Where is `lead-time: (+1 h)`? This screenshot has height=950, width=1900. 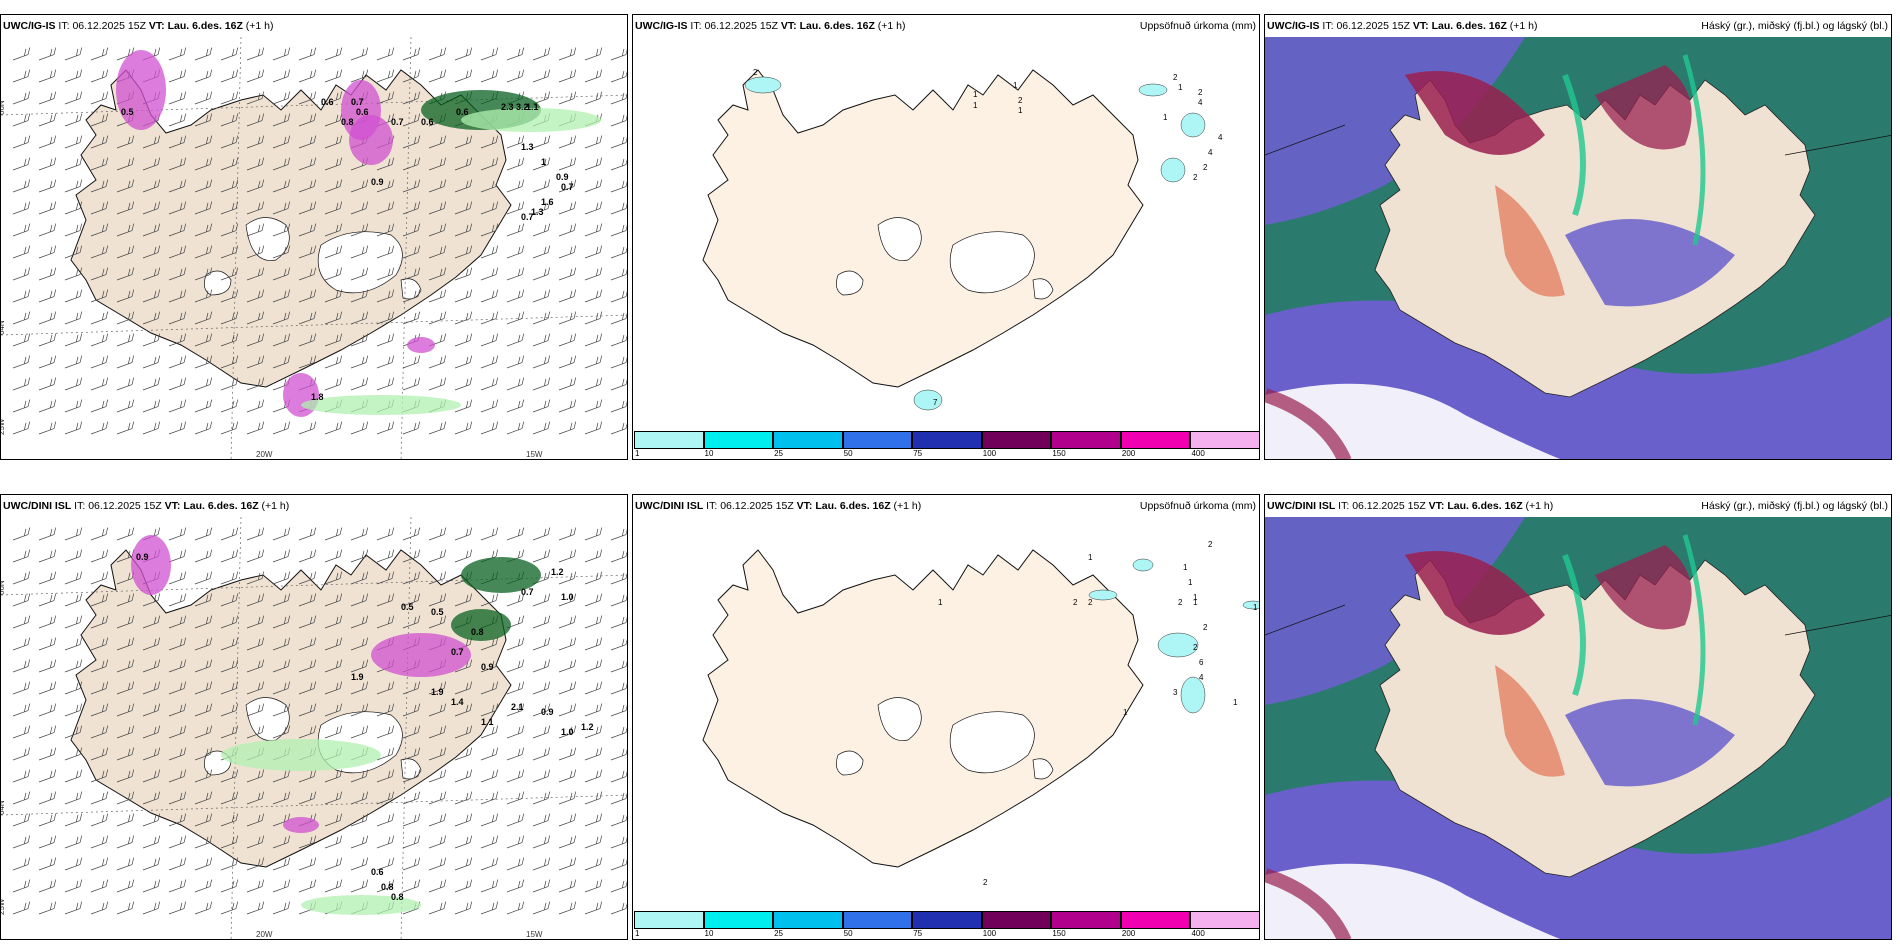
lead-time: (+1 h) is located at coordinates (891, 26).